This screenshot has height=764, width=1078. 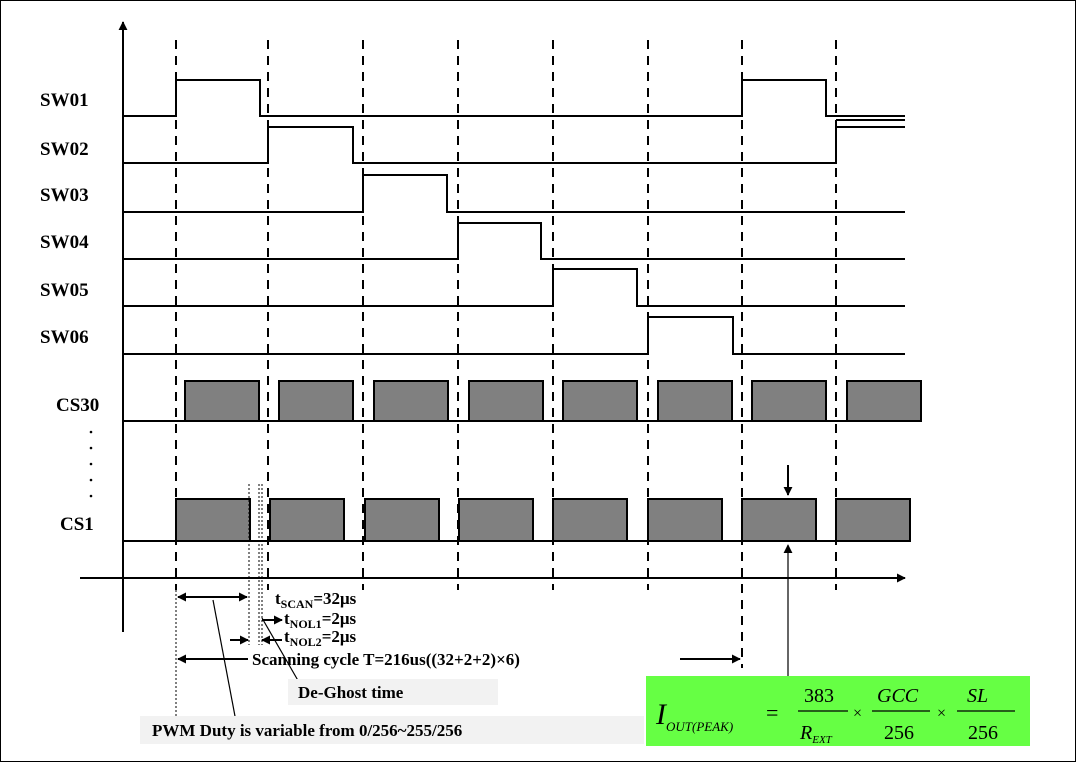 I want to click on label-cs30: CS30, so click(x=77, y=405).